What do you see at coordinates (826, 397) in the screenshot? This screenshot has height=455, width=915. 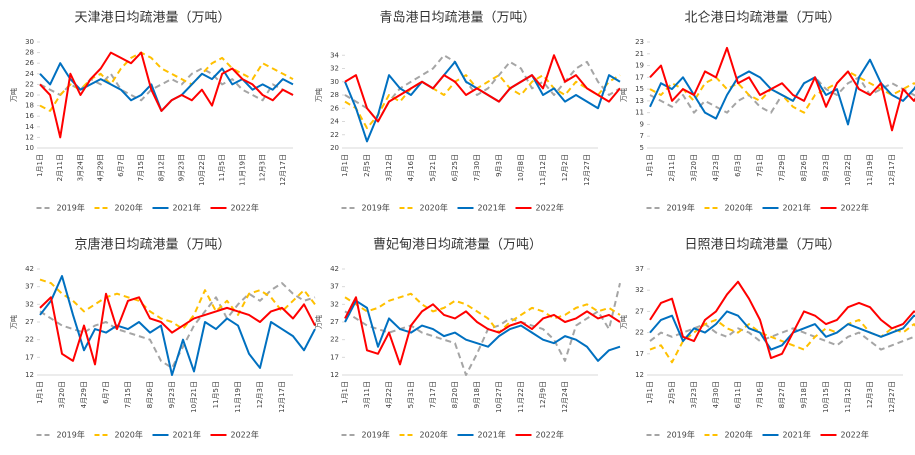 I see `x-tick-label: 10月15日` at bounding box center [826, 397].